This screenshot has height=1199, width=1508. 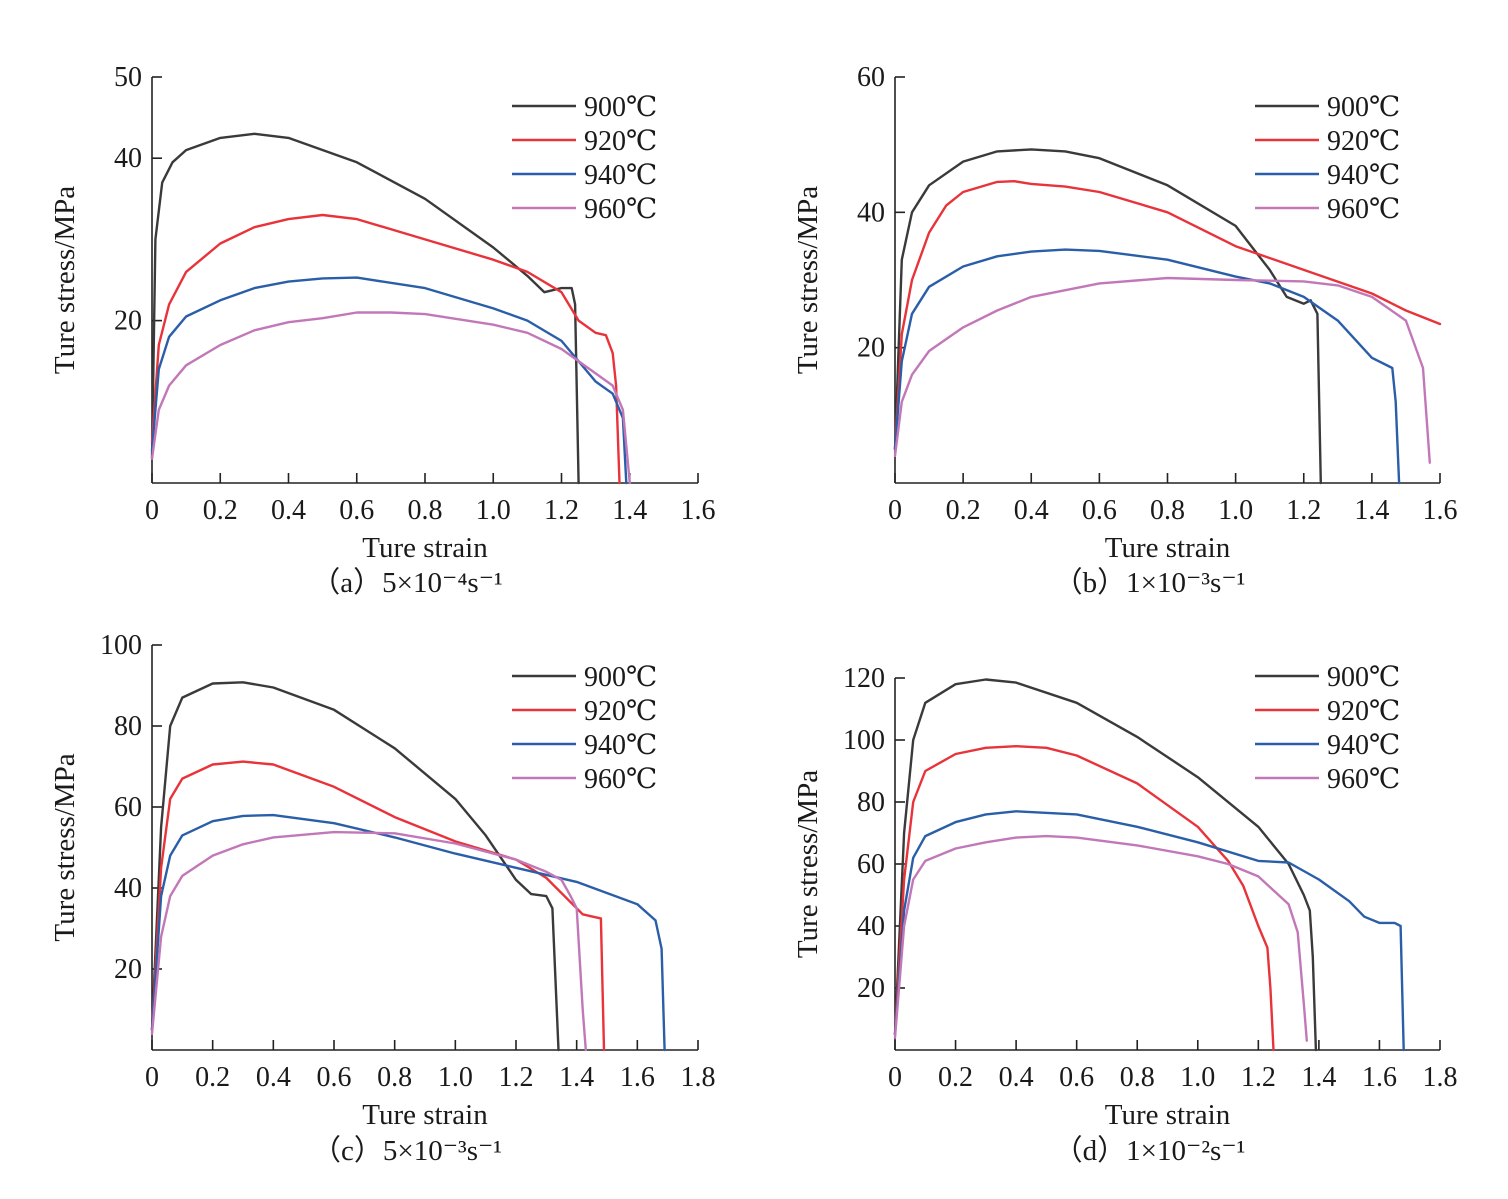 What do you see at coordinates (1440, 1077) in the screenshot?
I see `x-tick-label: 1.8` at bounding box center [1440, 1077].